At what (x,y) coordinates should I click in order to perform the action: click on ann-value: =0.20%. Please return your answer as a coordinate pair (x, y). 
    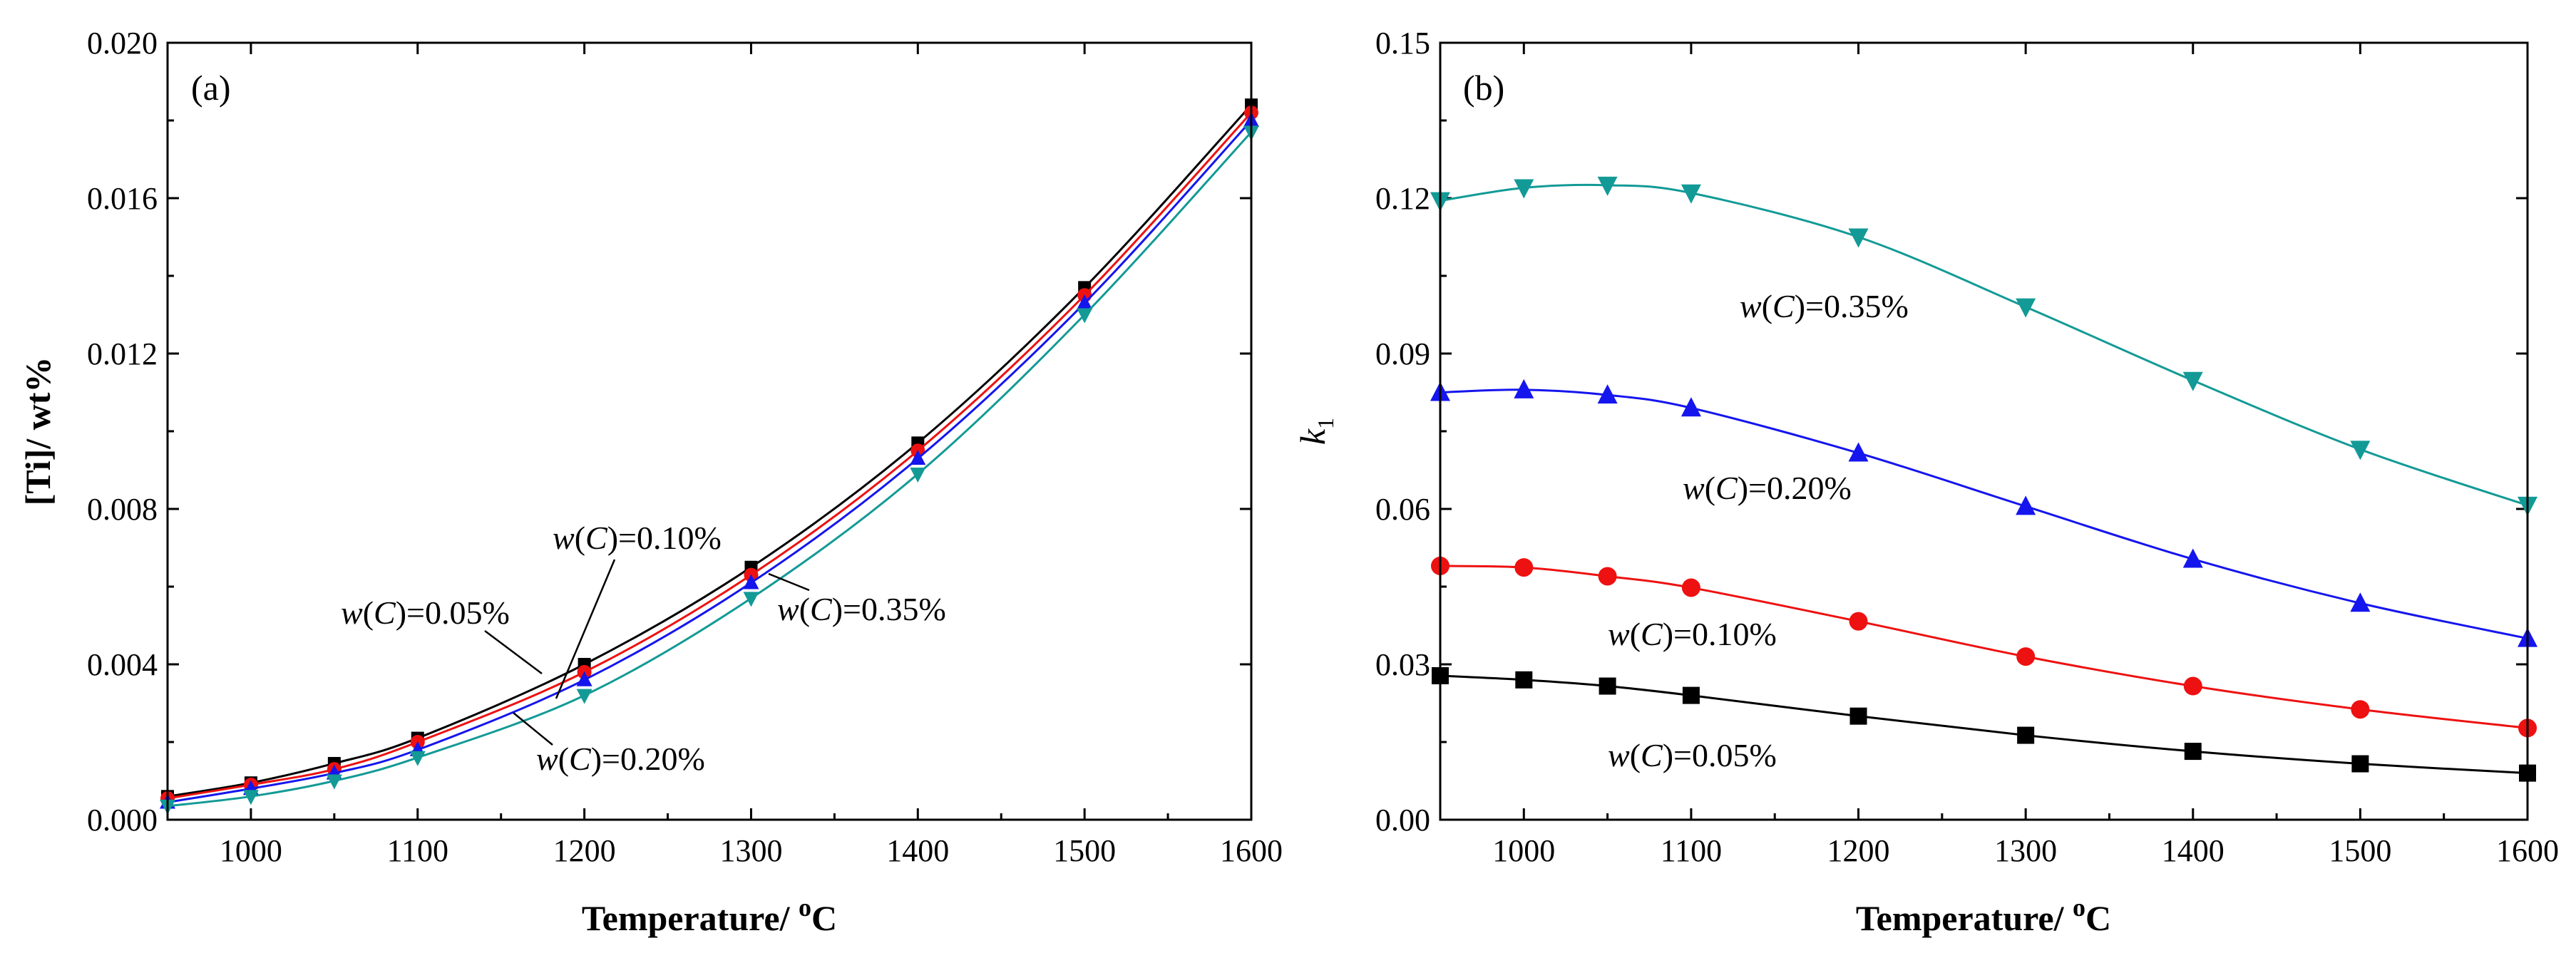
    Looking at the image, I should click on (1800, 488).